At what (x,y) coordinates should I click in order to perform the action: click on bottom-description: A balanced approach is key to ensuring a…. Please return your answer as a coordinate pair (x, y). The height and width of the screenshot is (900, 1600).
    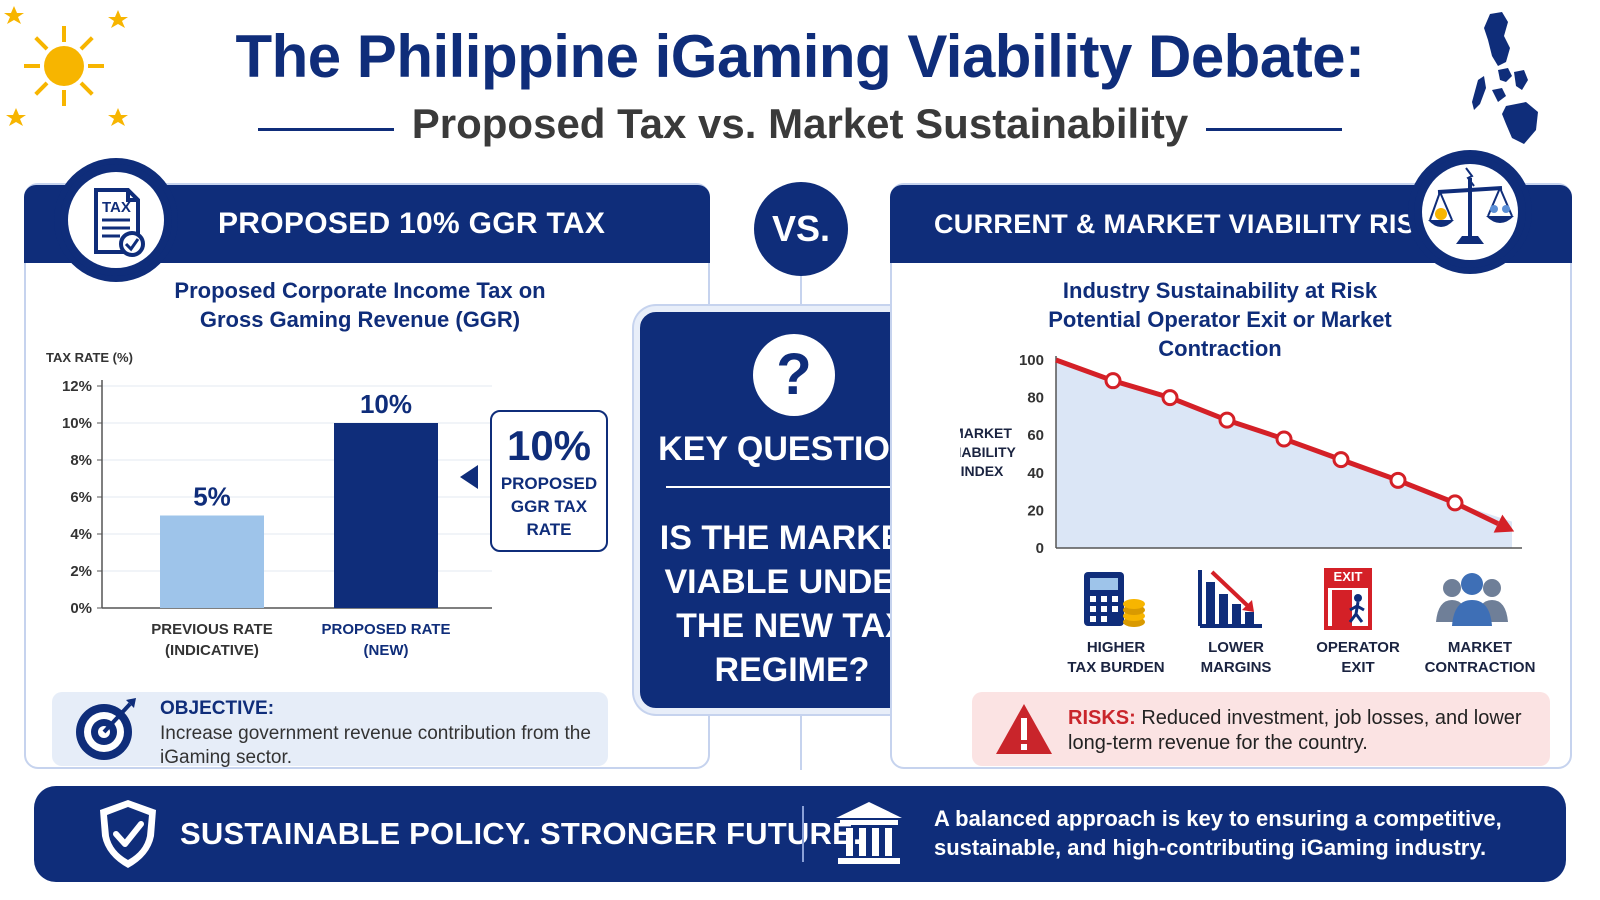
    Looking at the image, I should click on (1218, 833).